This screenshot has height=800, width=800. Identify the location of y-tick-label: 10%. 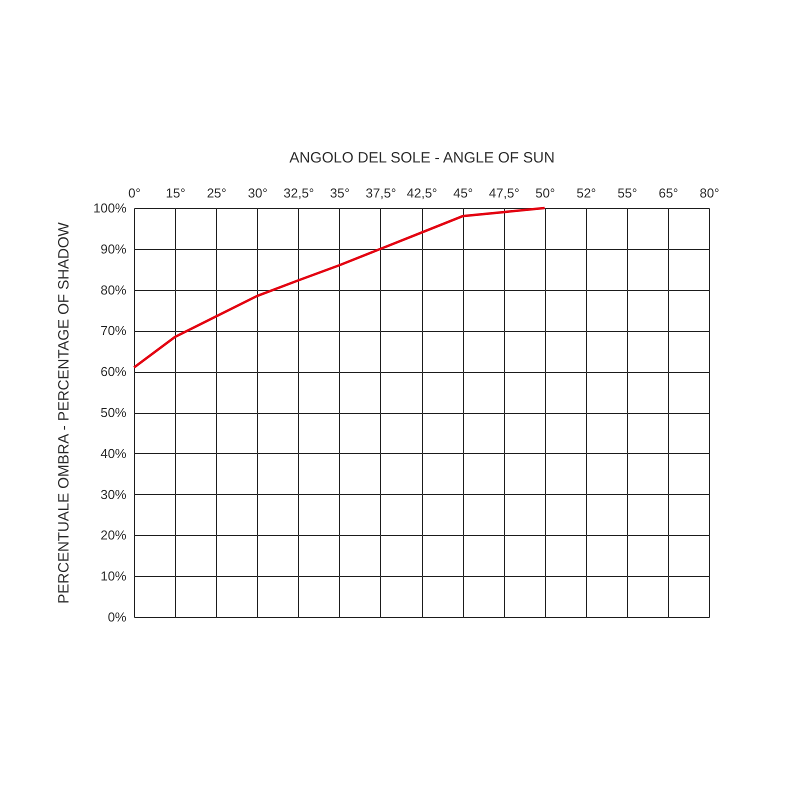
(113, 576).